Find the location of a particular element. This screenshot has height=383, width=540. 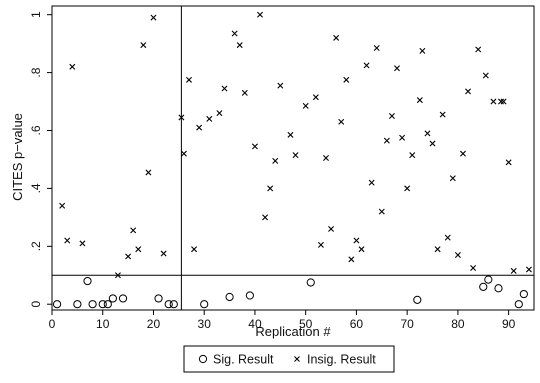

x-tick-label: 40 is located at coordinates (255, 324).